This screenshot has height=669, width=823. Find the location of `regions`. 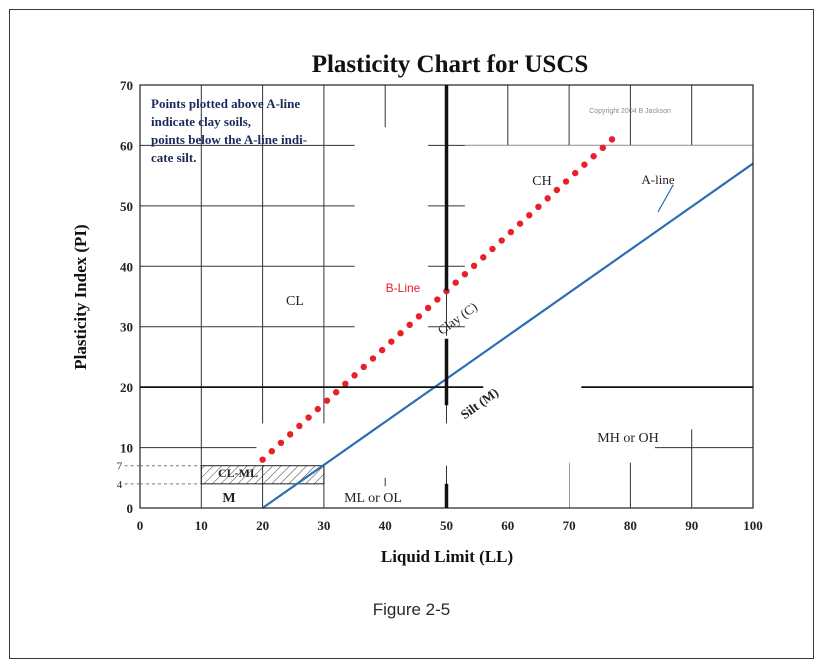

regions is located at coordinates (262, 475).